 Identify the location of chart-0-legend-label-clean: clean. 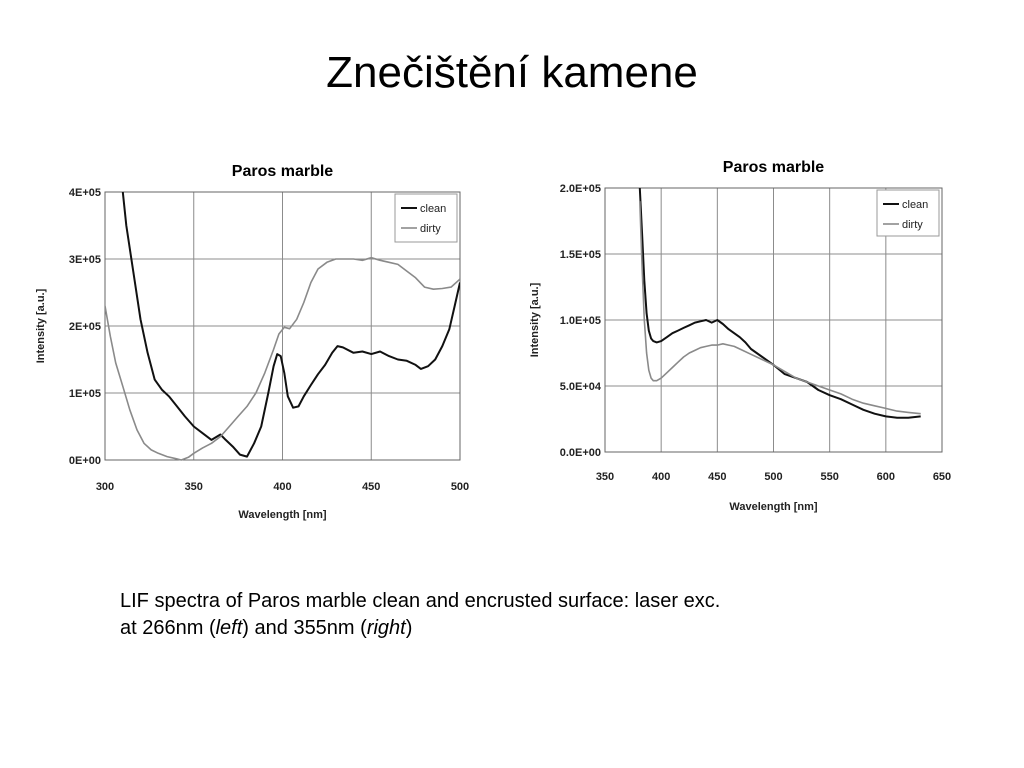
(433, 209).